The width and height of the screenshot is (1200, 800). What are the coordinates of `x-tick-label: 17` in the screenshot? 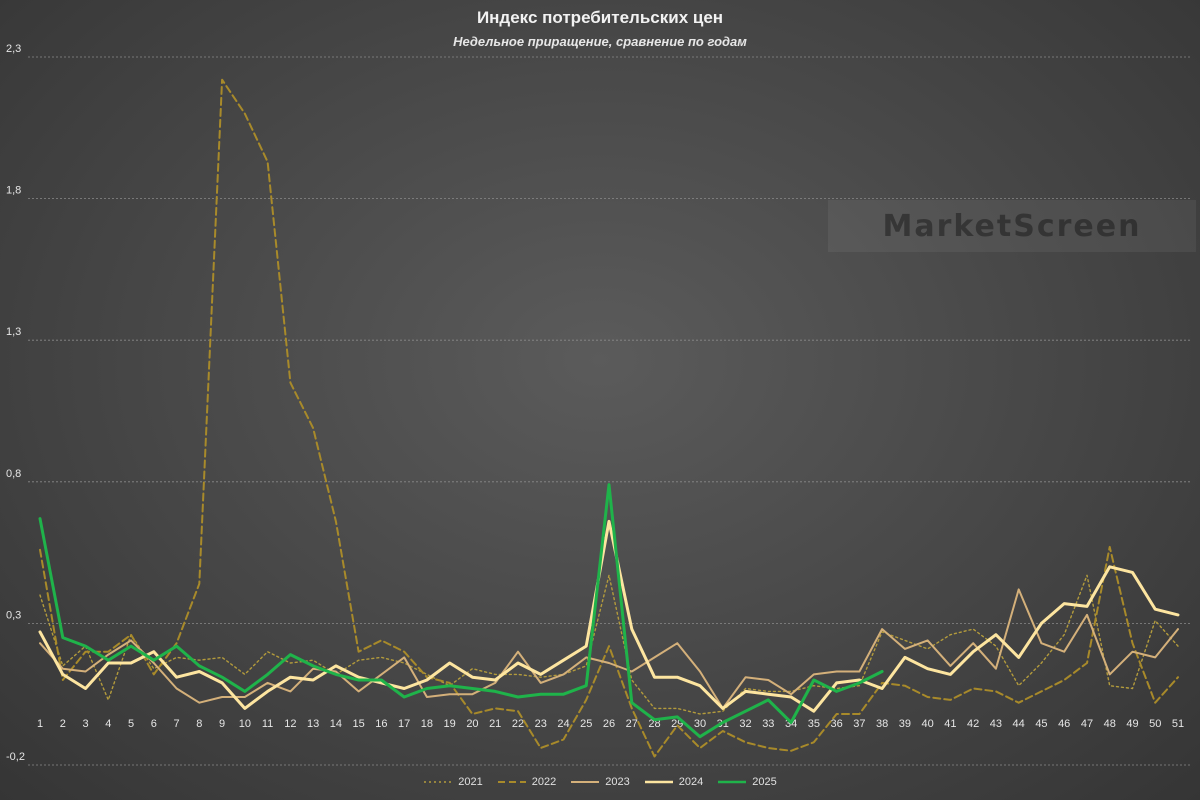 It's located at (404, 724).